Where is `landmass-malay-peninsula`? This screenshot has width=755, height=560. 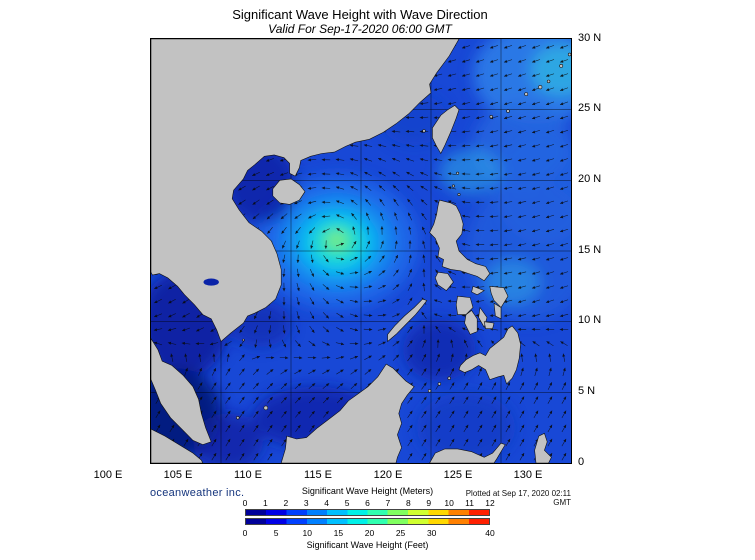
landmass-malay-peninsula is located at coordinates (181, 391).